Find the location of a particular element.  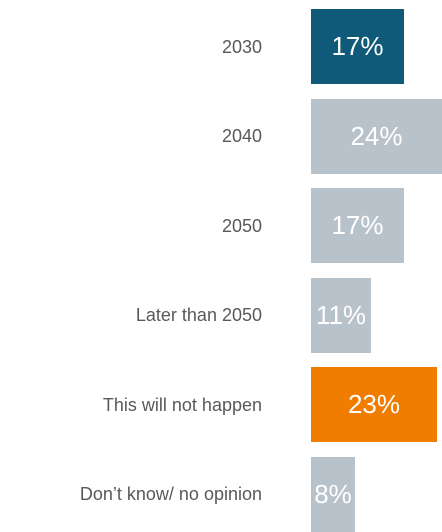

data-label: 11% is located at coordinates (341, 314).